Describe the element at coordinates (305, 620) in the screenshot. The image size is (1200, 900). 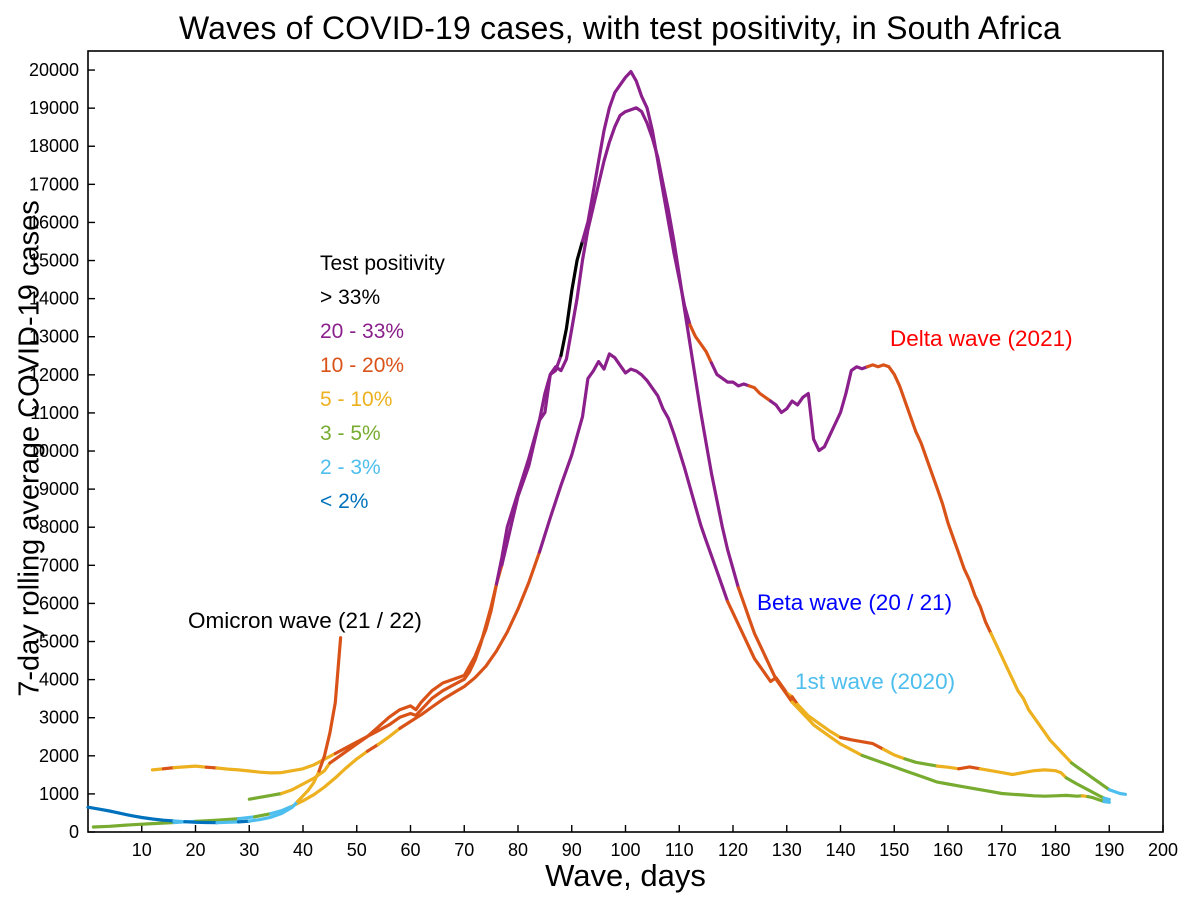
I see `wave-annotation: Omicron wave (21 / 22)` at that location.